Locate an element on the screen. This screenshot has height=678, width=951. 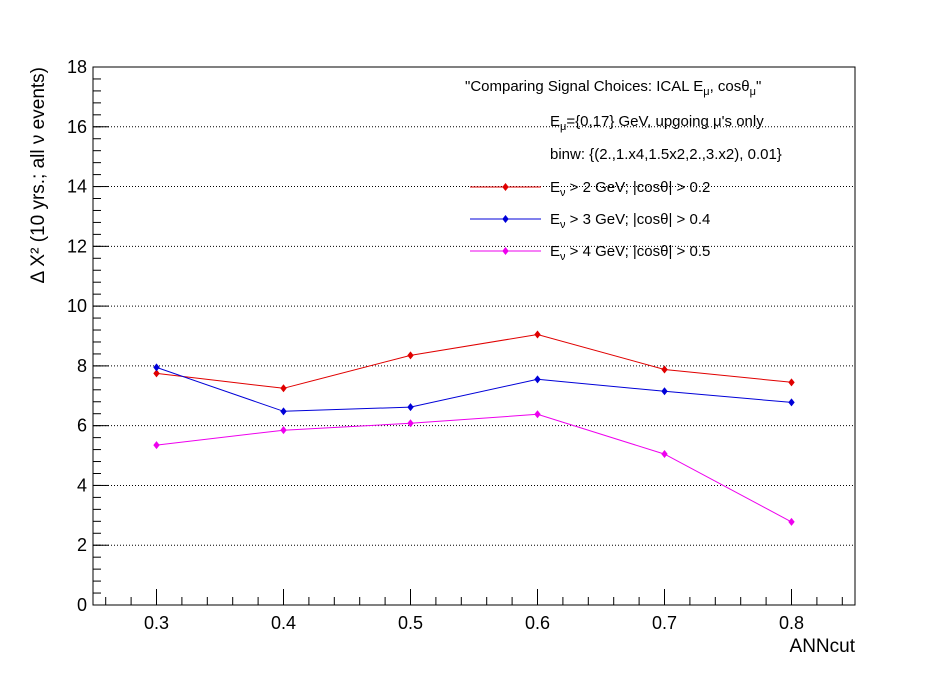
annotation-line-2: Eμ={0,17} GeV, upgoing μ's only is located at coordinates (657, 123).